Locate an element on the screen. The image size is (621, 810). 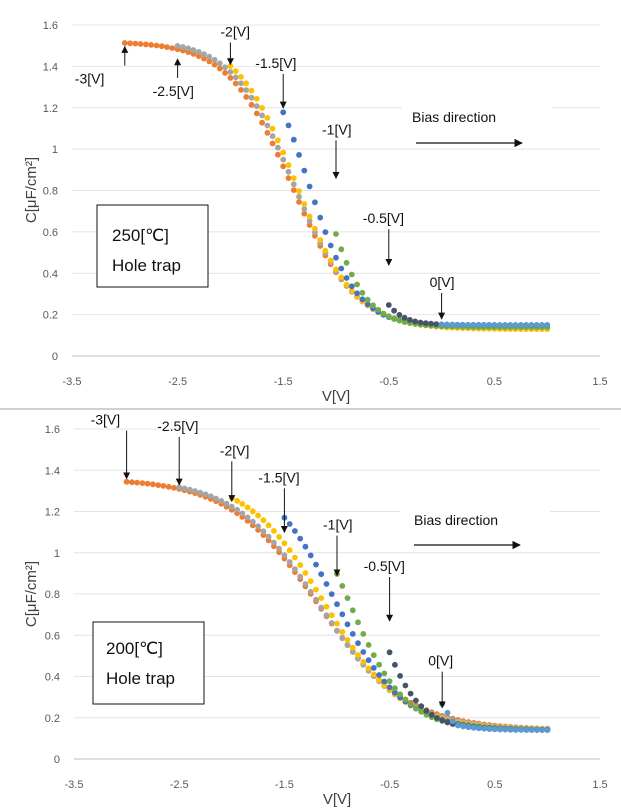
y-tick-label: 1 is located at coordinates (55, 150).